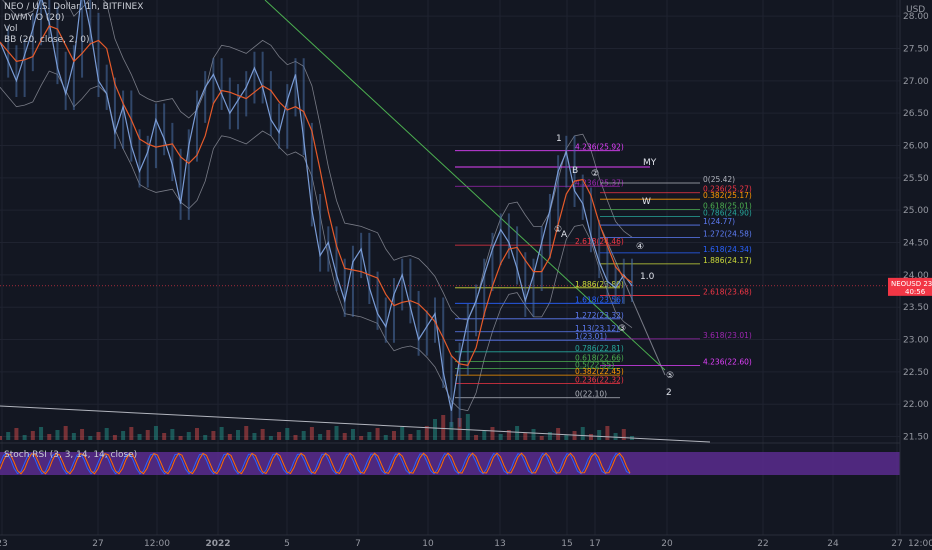 This screenshot has width=932, height=550. Describe the element at coordinates (911, 284) in the screenshot. I see `price-badge-symbol: NEOUSD 23.83` at that location.